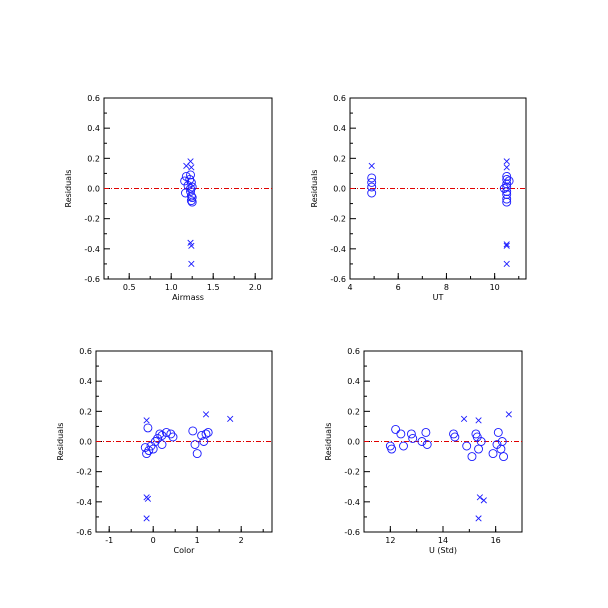 The image size is (608, 608). What do you see at coordinates (241, 540) in the screenshot?
I see `x-tick-label: 2` at bounding box center [241, 540].